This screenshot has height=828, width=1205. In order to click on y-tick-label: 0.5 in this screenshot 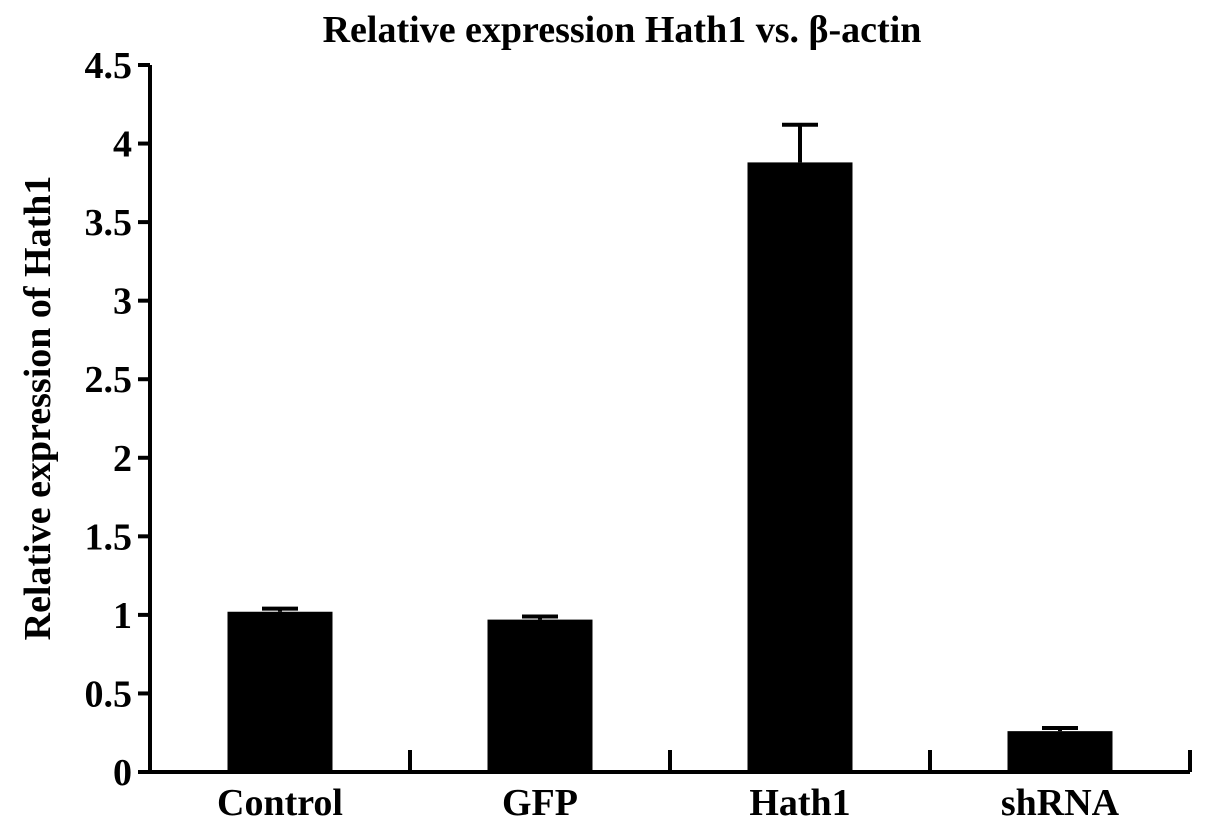, I will do `click(109, 694)`.